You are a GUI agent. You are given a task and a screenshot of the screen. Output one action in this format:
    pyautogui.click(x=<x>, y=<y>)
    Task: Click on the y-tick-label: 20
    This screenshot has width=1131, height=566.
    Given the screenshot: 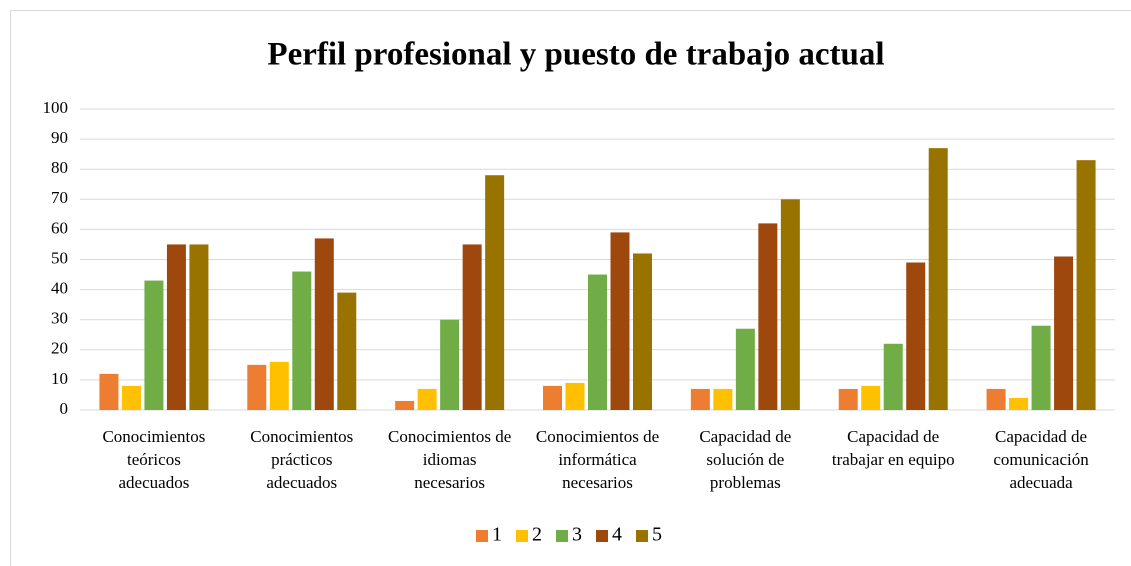 What is the action you would take?
    pyautogui.click(x=59, y=348)
    